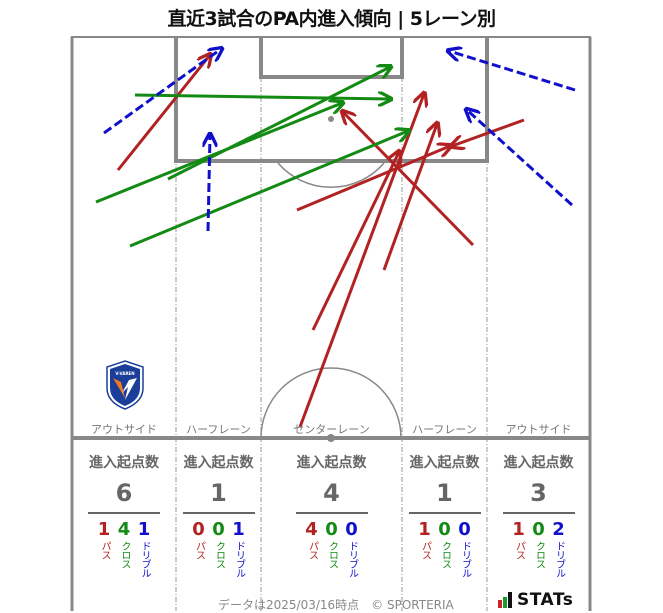 This screenshot has height=613, width=663. Describe the element at coordinates (505, 600) in the screenshot. I see `bar-chart-icon` at that location.